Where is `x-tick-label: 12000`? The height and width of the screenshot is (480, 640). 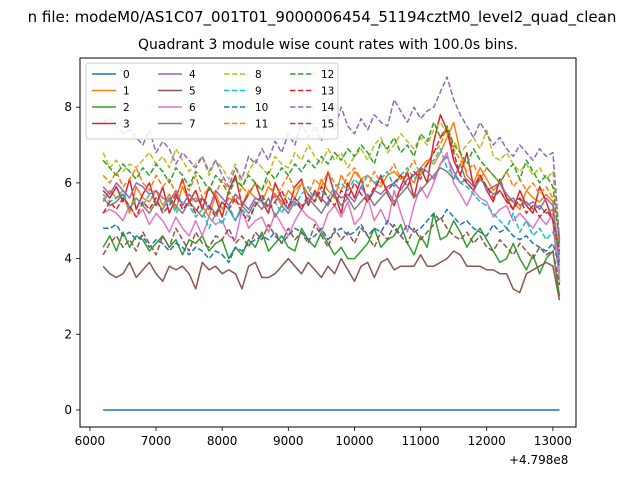
x-tick-label: 12000 is located at coordinates (487, 441).